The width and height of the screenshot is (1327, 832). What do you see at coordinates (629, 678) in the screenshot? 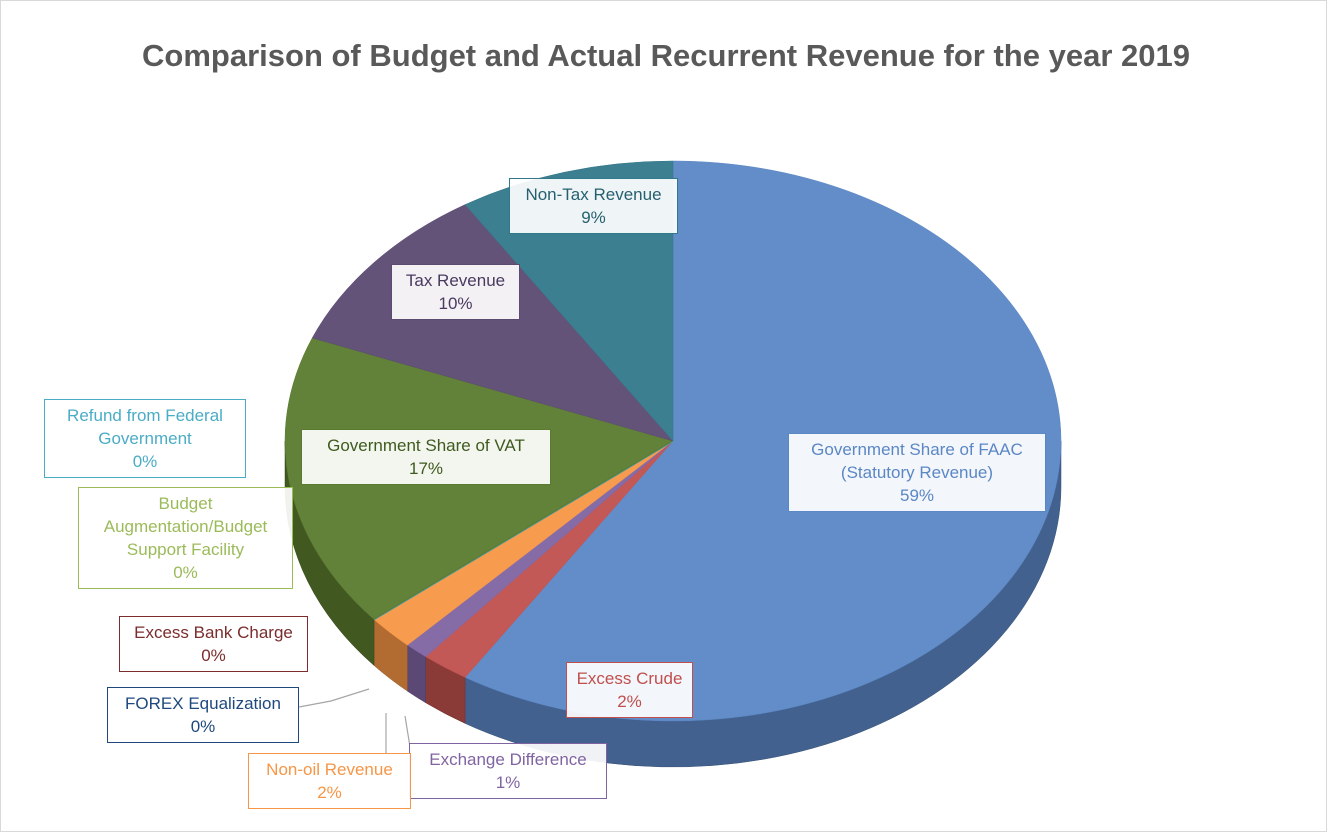
I see `label-name: Excess Crude` at bounding box center [629, 678].